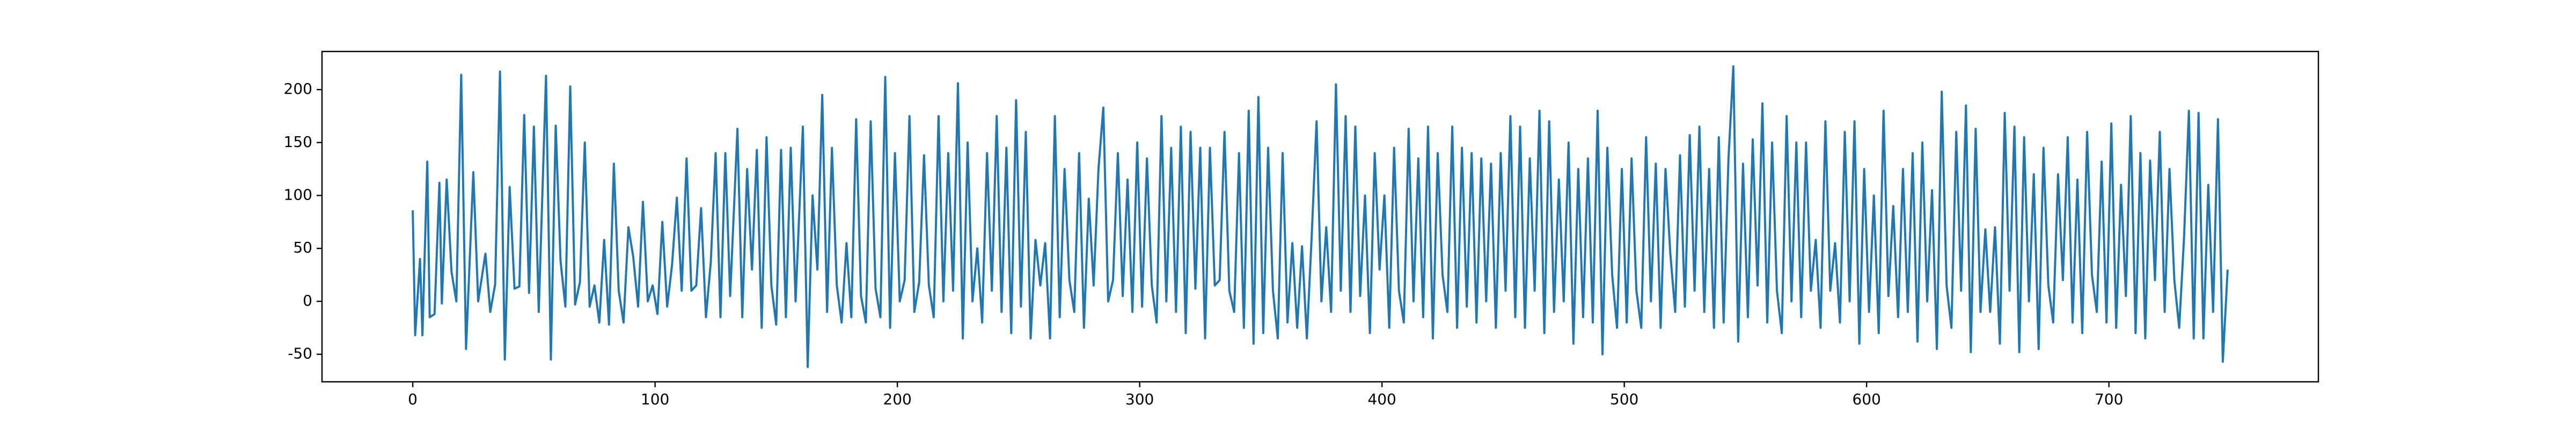 The image size is (2576, 429). Describe the element at coordinates (2109, 399) in the screenshot. I see `x-tick-label: 700` at that location.